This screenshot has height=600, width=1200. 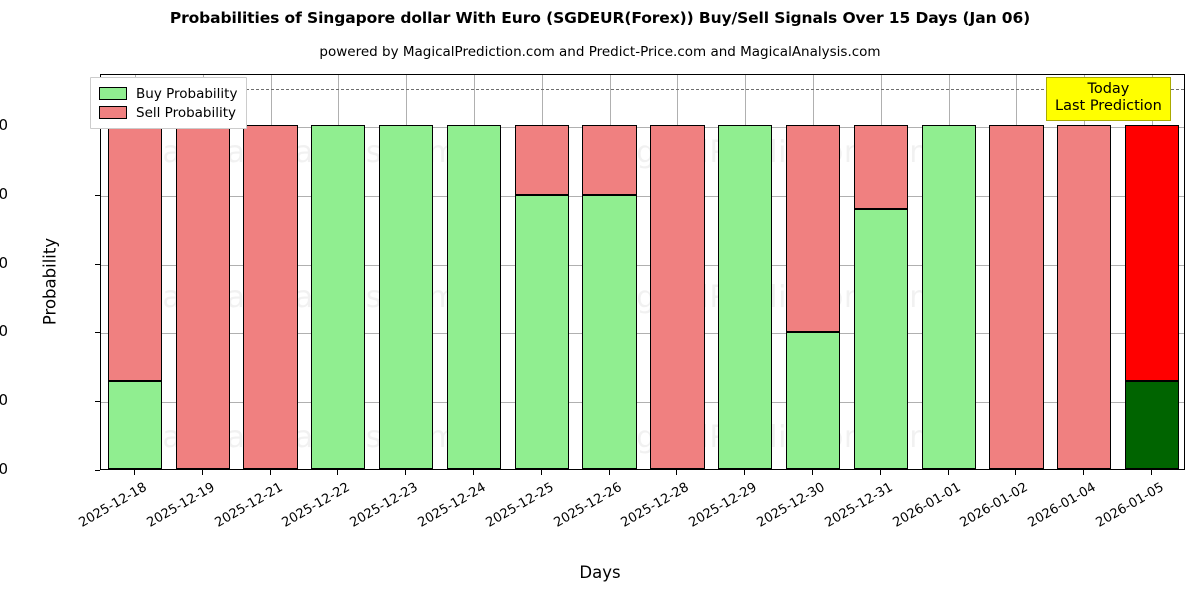 I want to click on legend-item: Buy Probability, so click(x=168, y=93).